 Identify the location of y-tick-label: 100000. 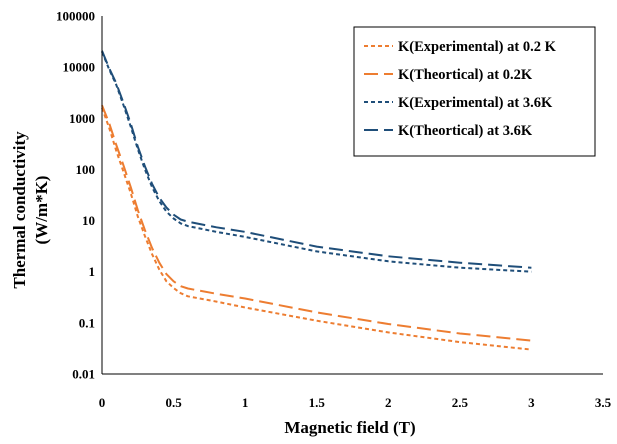
(75, 16).